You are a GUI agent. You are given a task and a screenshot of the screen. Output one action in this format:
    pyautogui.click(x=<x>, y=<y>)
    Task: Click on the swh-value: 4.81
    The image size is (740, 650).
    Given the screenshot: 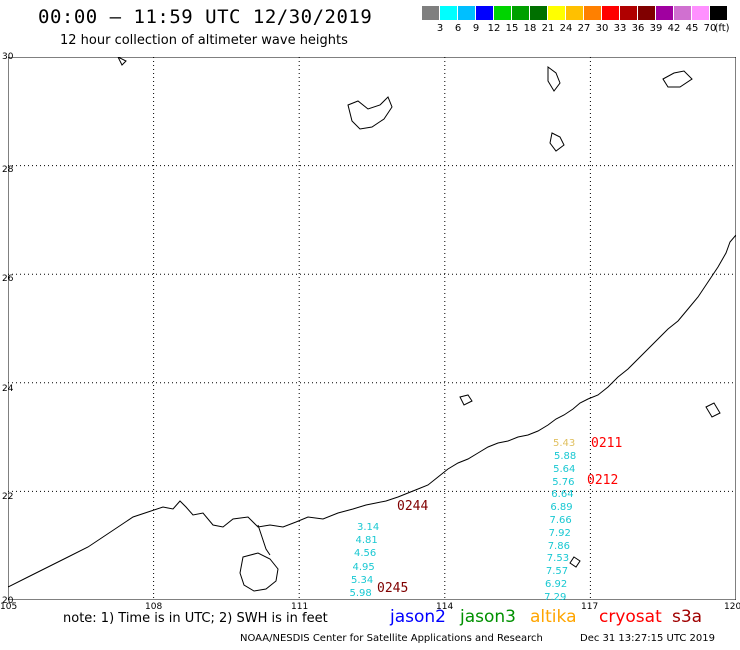 What is the action you would take?
    pyautogui.click(x=366, y=541)
    